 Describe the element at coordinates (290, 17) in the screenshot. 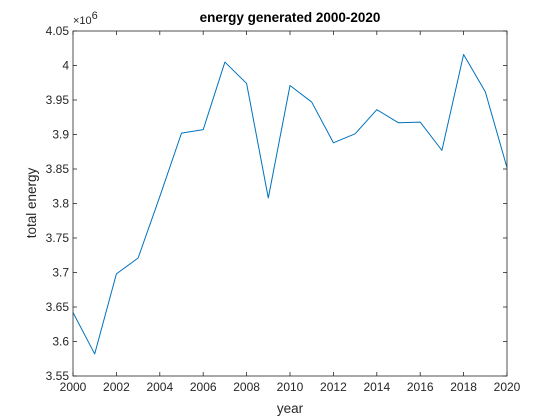

I see `chart-title: energy generated 2000-2020` at that location.